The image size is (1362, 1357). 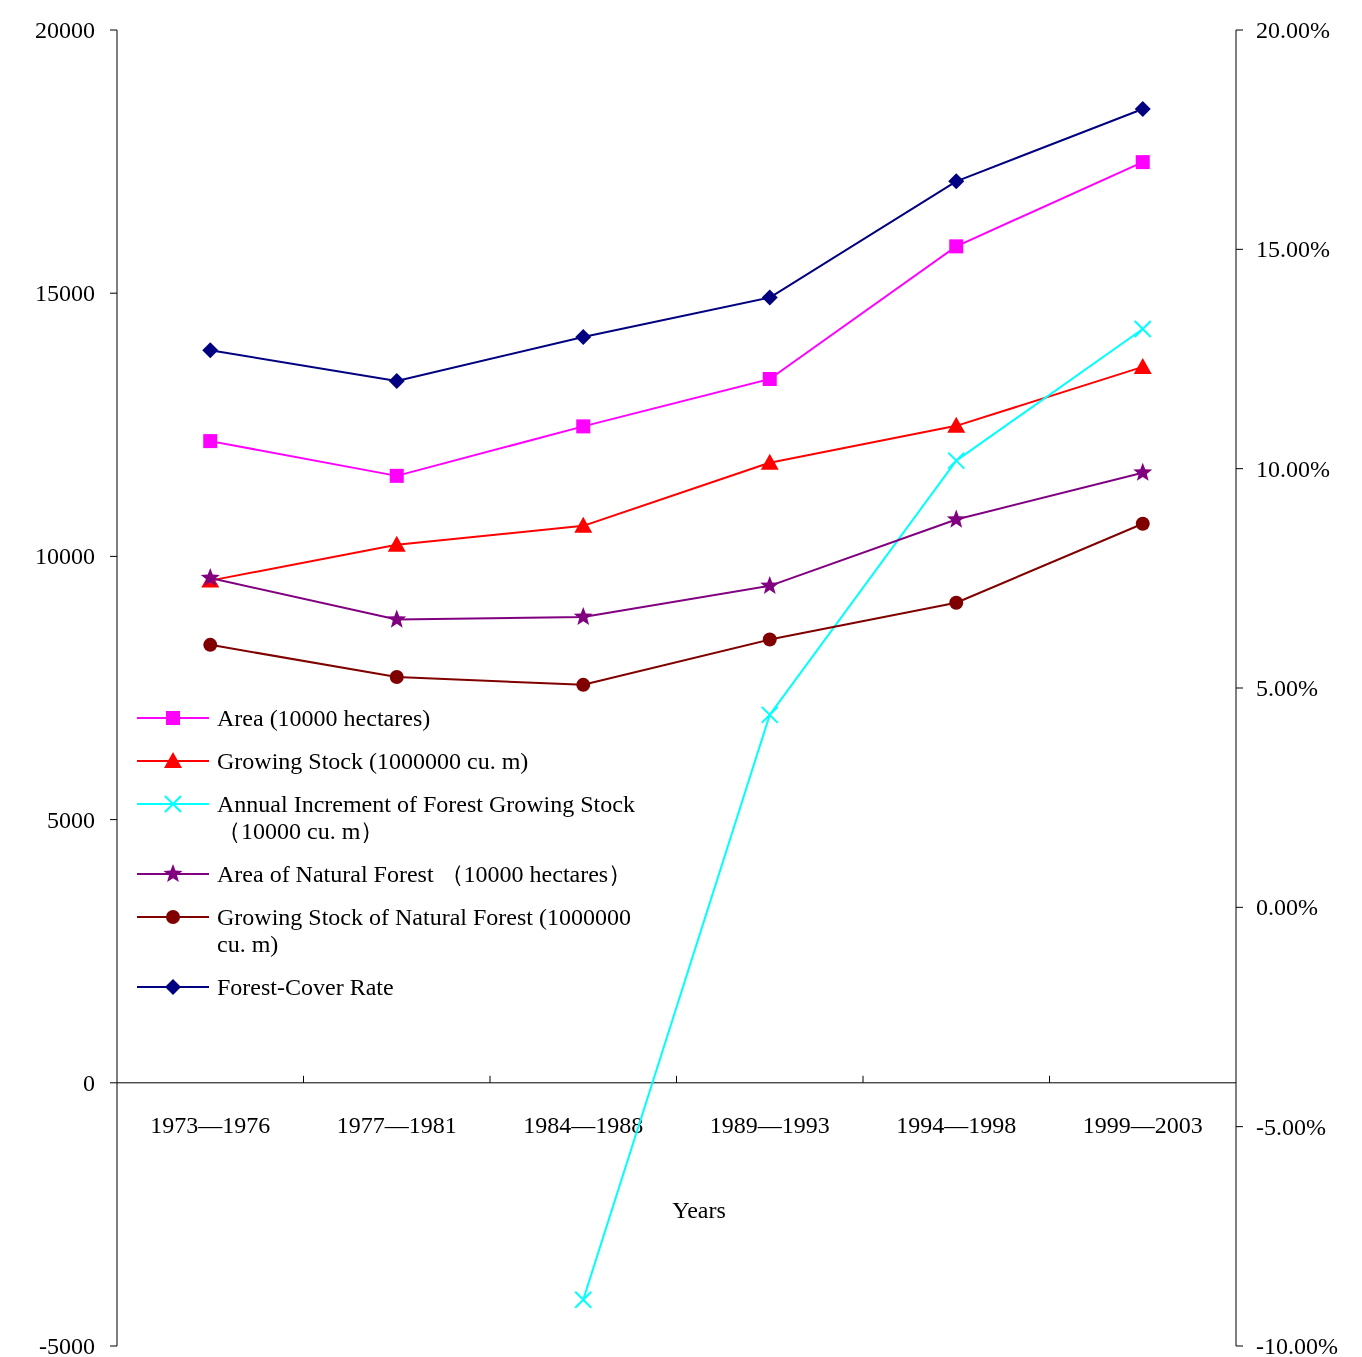 I want to click on x-axis-title: Years, so click(x=699, y=1210).